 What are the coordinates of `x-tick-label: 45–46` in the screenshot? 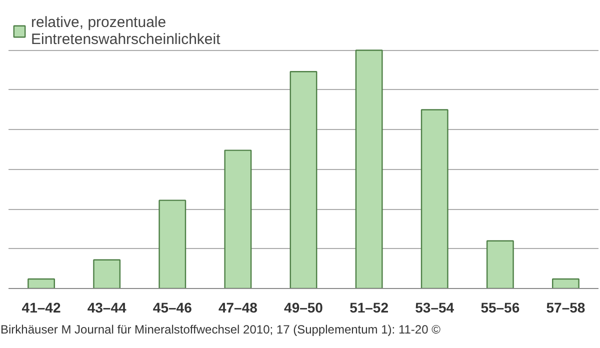 It's located at (172, 308).